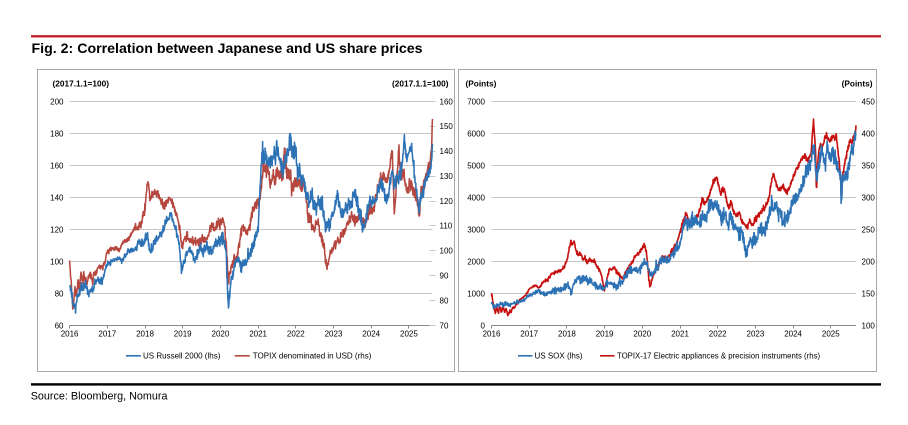  Describe the element at coordinates (869, 133) in the screenshot. I see `svg-text: 400` at that location.